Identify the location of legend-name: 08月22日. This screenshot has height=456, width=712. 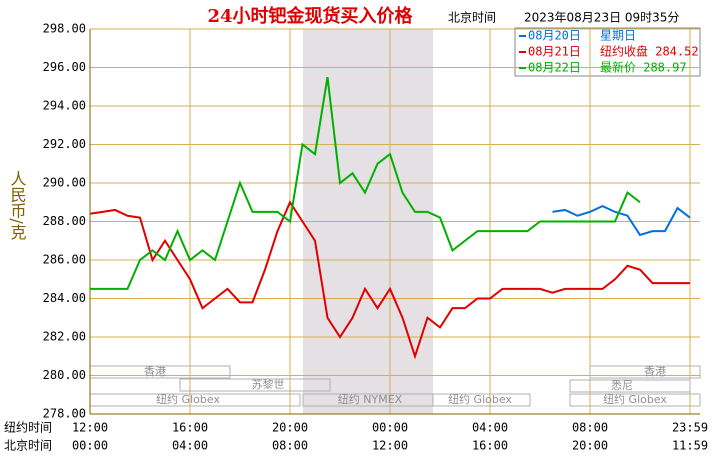
(554, 68).